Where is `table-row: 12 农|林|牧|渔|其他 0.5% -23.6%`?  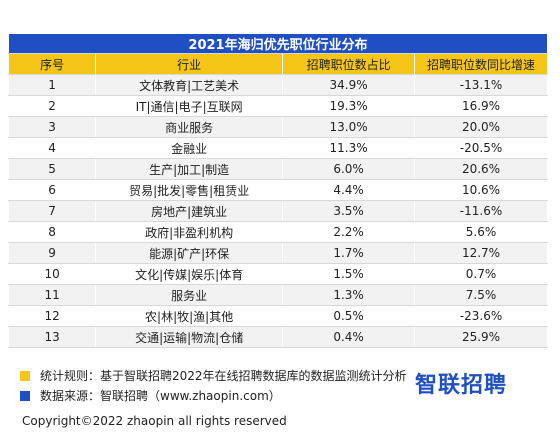 table-row: 12 农|林|牧|渔|其他 0.5% -23.6% is located at coordinates (277, 316).